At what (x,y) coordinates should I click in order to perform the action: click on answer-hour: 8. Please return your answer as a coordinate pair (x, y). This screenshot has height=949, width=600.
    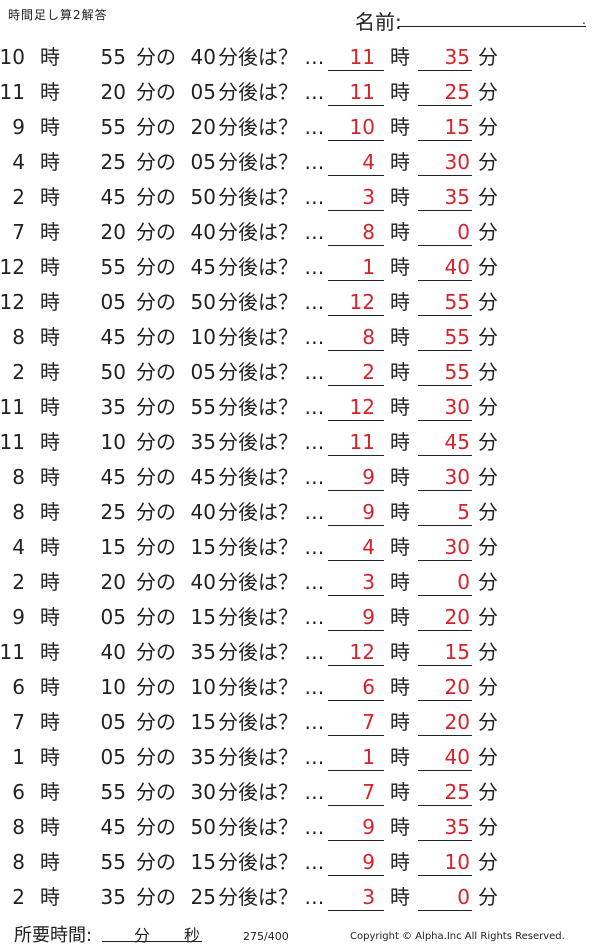
    Looking at the image, I should click on (368, 232).